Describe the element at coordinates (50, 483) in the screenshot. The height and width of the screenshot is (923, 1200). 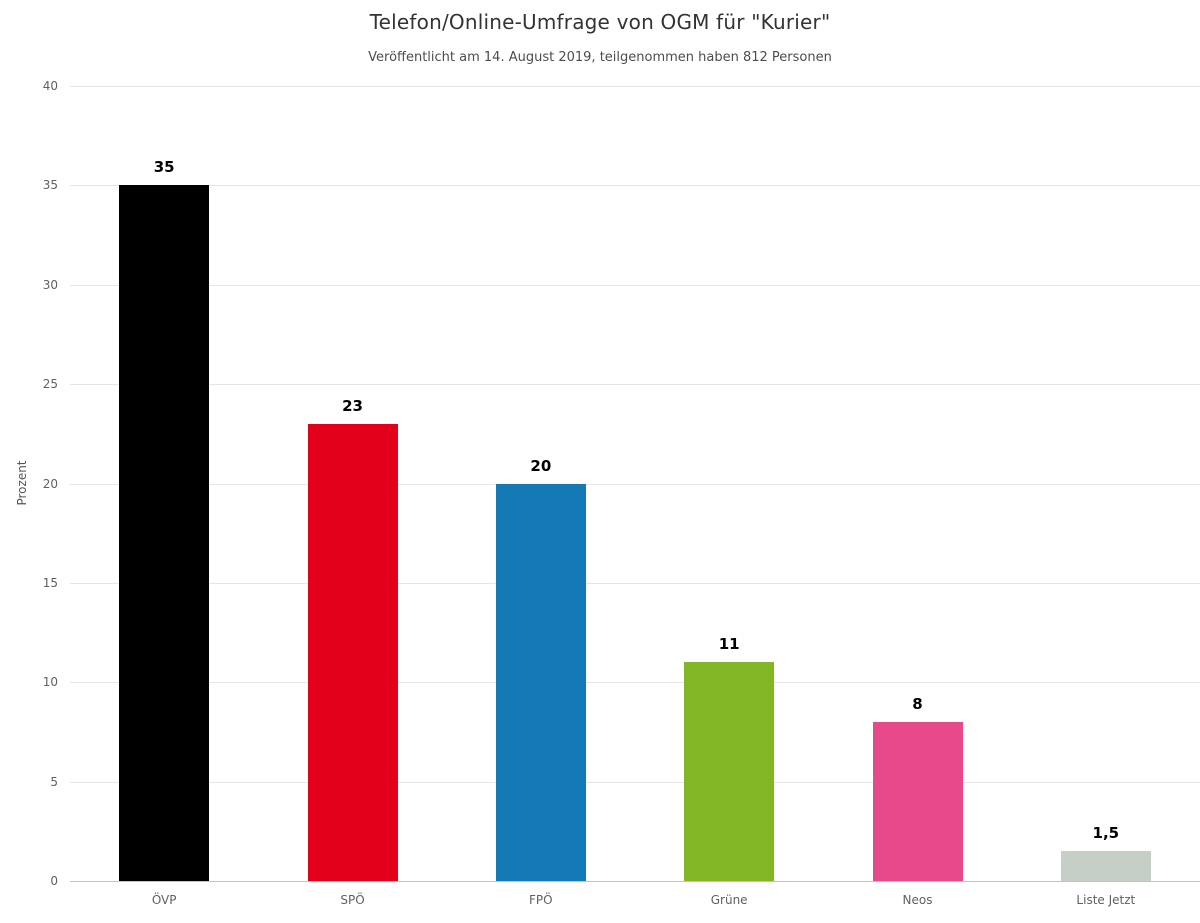
I see `y-tick-label: 20` at that location.